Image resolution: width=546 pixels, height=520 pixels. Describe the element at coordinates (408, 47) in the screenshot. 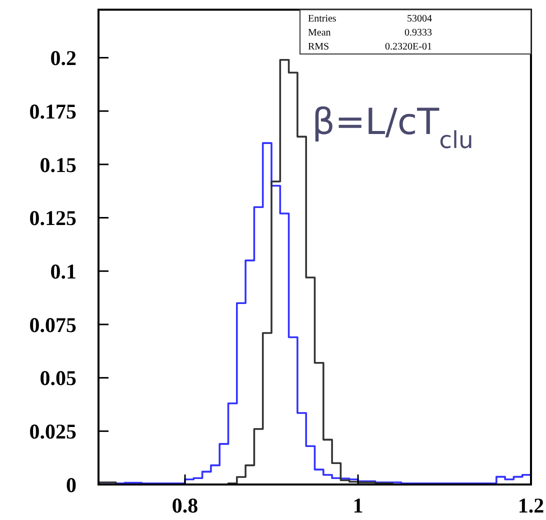

I see `annotation: 0.2320E-01` at that location.